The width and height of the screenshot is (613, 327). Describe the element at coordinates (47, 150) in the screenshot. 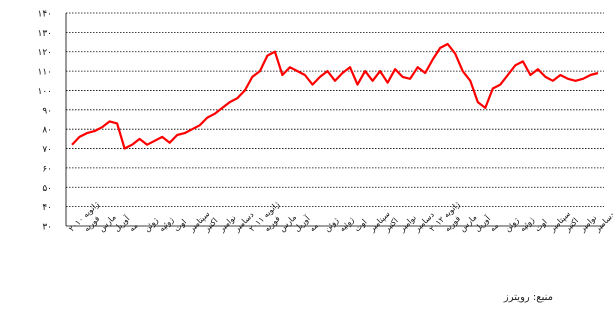

I see `y-tick-label: ۷۰` at that location.